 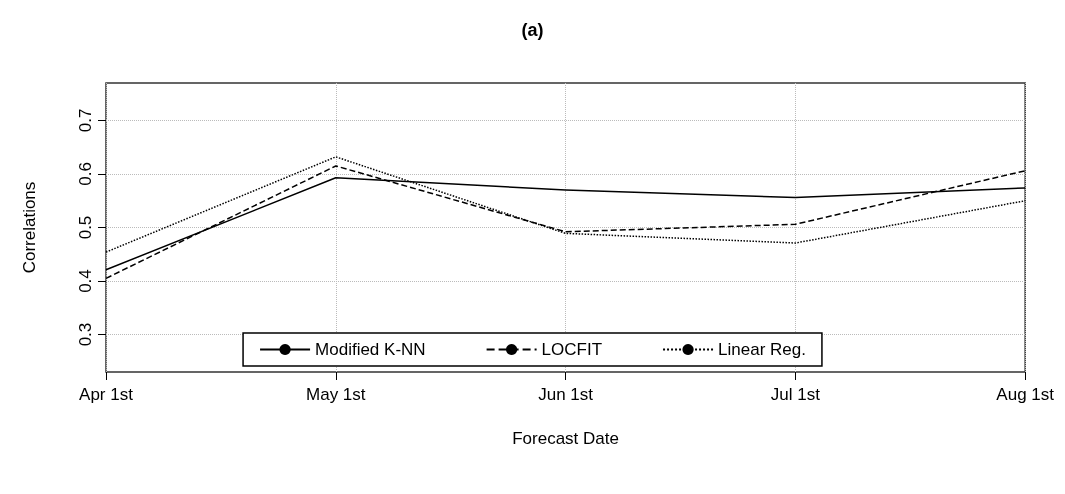 I want to click on y-tick-label: 0.4, so click(x=85, y=281).